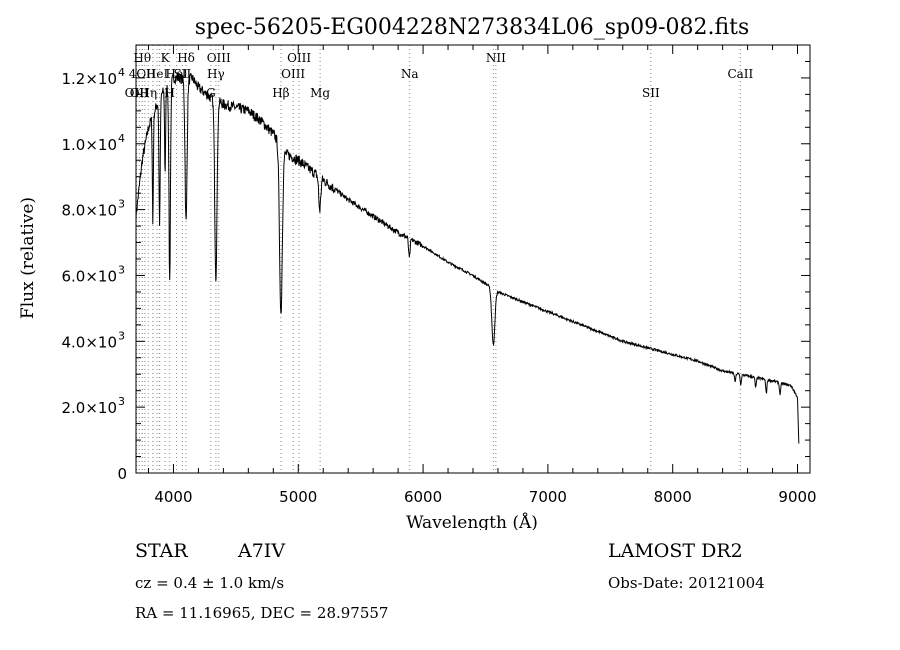 This screenshot has width=900, height=650. Describe the element at coordinates (280, 93) in the screenshot. I see `line-marker-label: Hβ` at that location.